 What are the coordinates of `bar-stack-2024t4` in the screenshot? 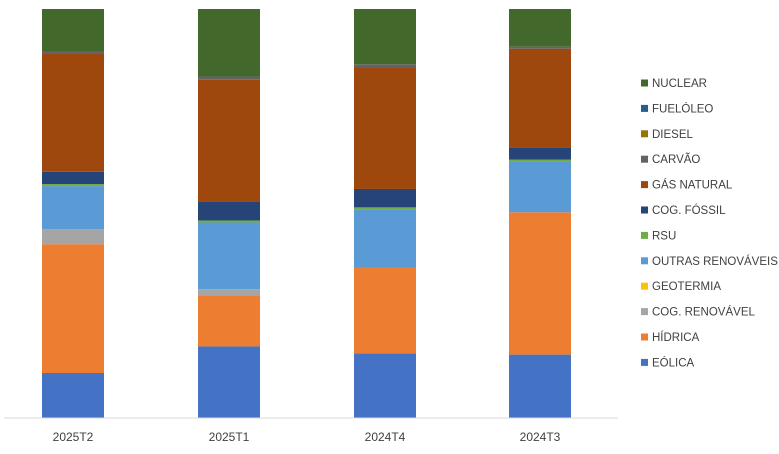 It's located at (385, 213).